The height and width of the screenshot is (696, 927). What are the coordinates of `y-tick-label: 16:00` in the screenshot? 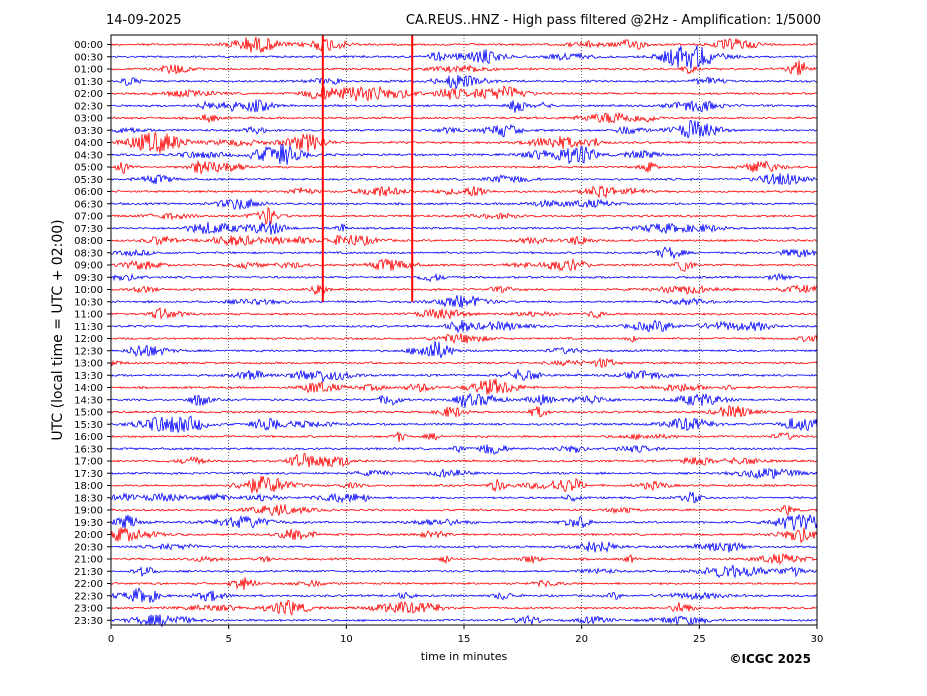 It's located at (88, 437).